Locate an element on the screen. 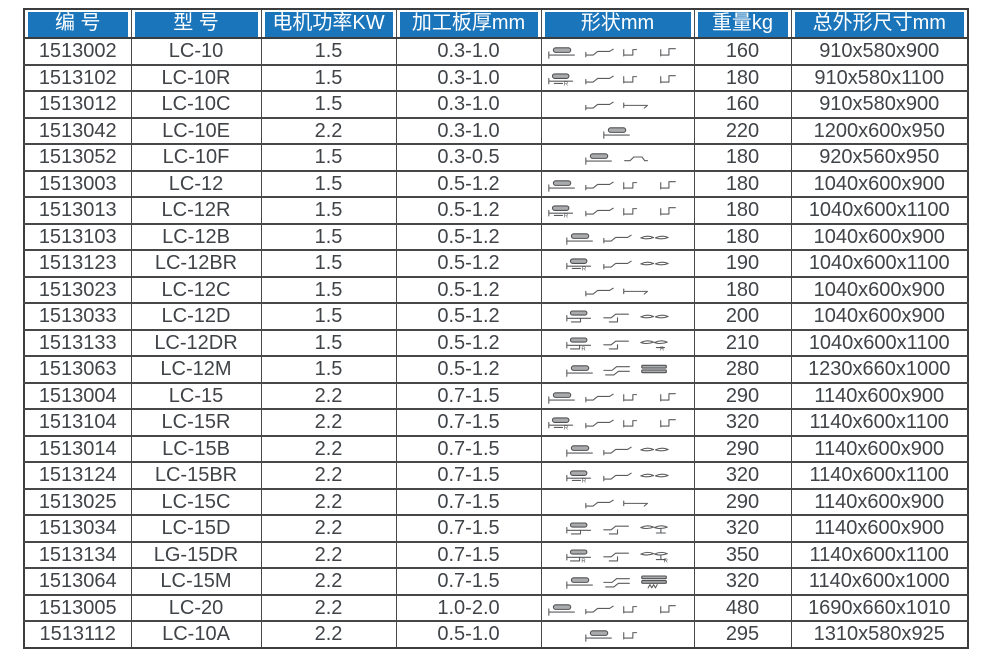 The image size is (990, 654). cell-dimensions: 1310x580x925 is located at coordinates (879, 634).